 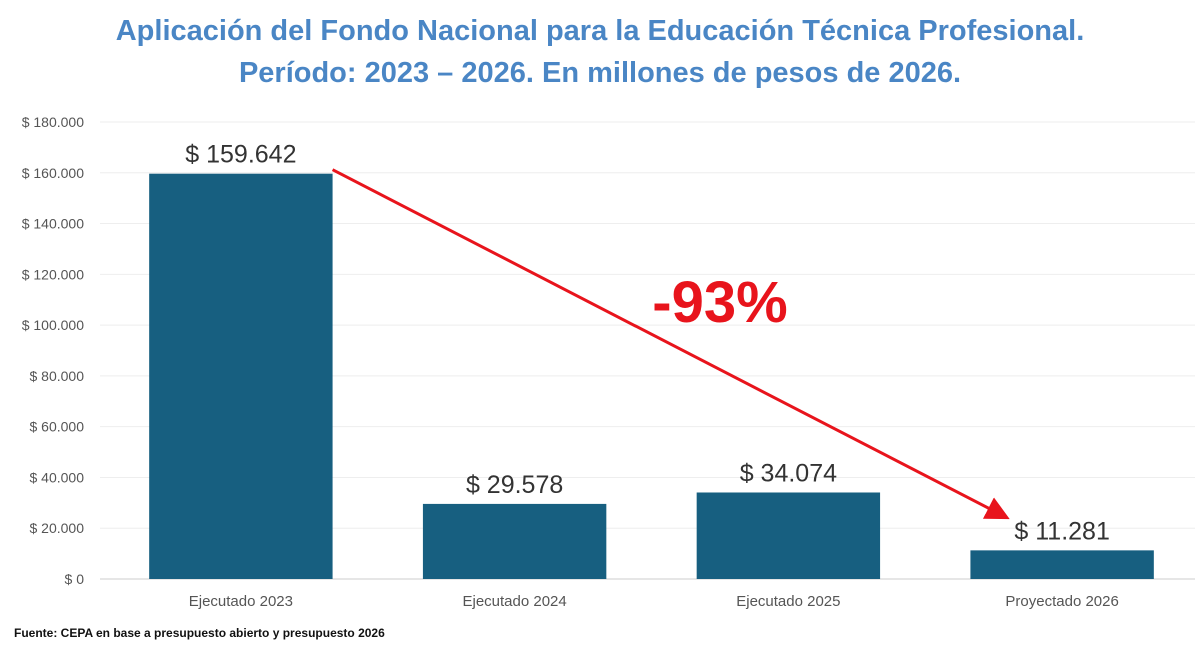 I want to click on data-label: $ 34.074, so click(x=788, y=473).